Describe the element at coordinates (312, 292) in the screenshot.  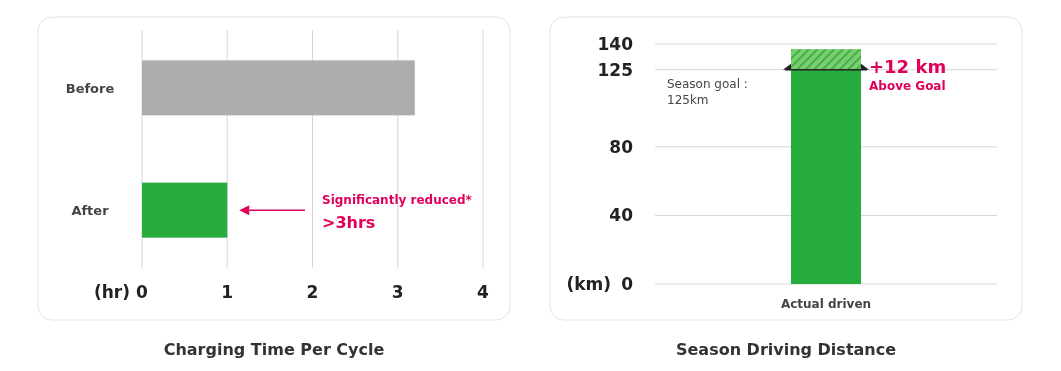
I see `x-tick-label: 2` at that location.